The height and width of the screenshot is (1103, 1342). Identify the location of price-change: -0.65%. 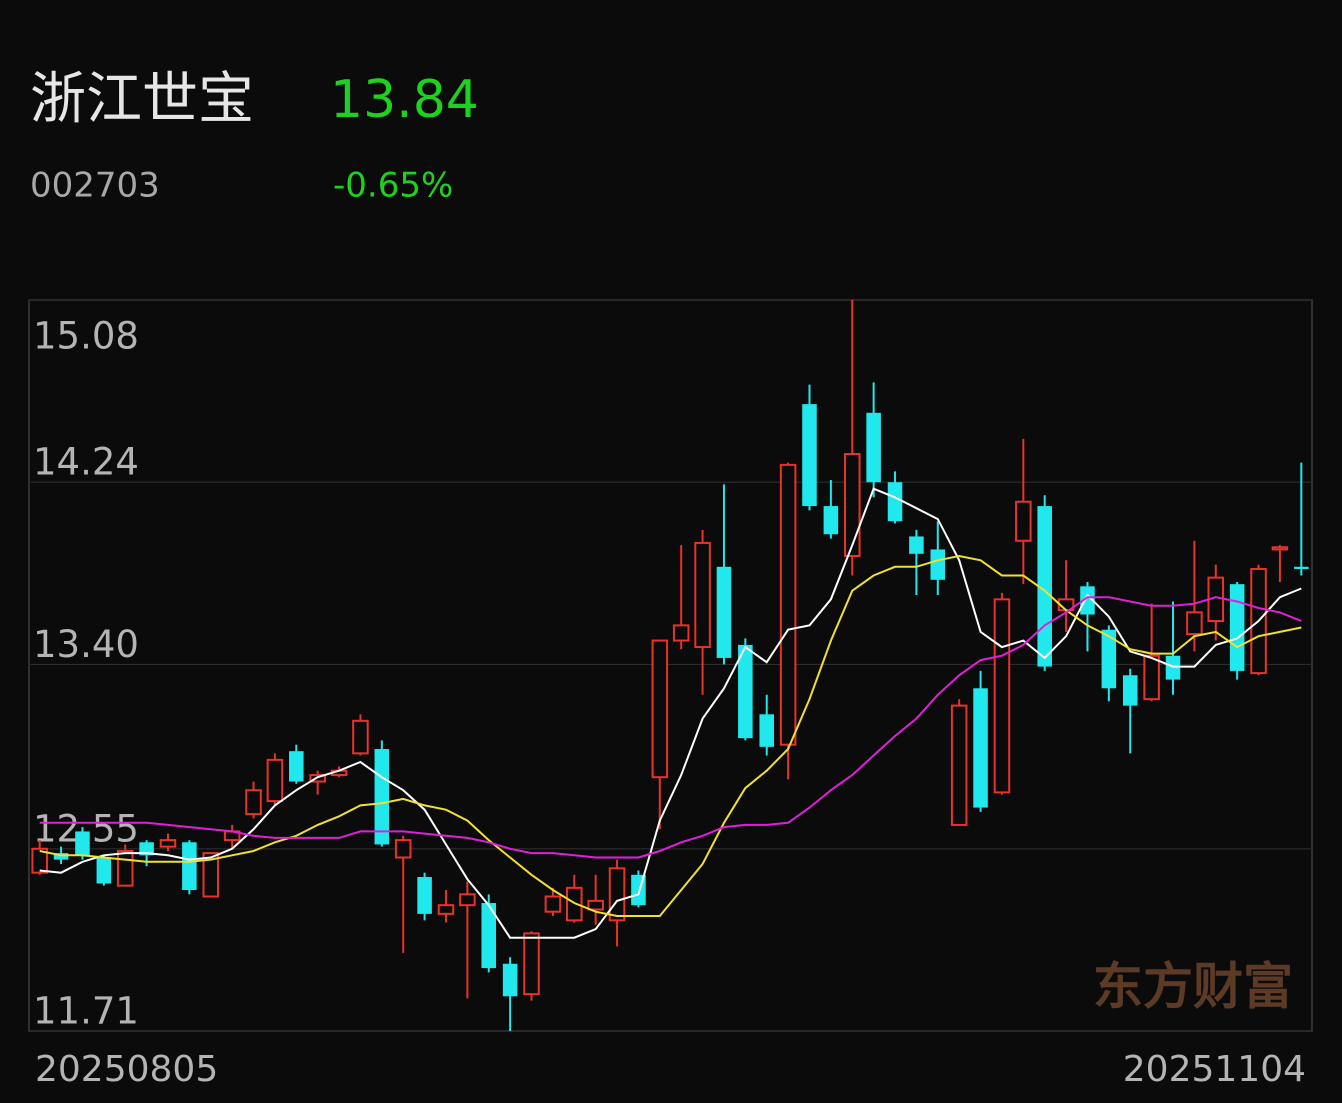
(393, 186).